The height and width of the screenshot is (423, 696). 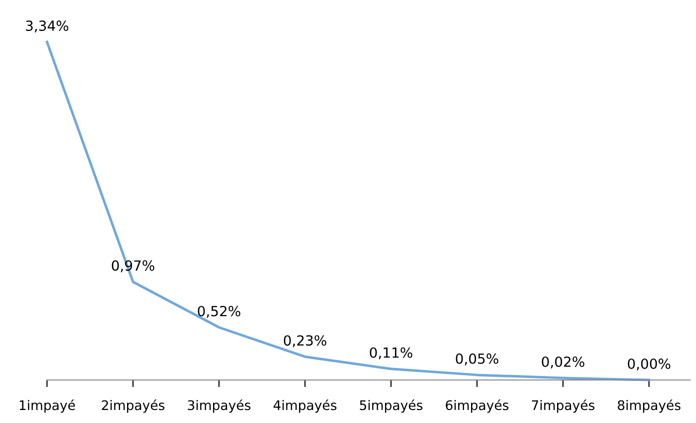 I want to click on x-tick-label: 3impayés, so click(x=219, y=406).